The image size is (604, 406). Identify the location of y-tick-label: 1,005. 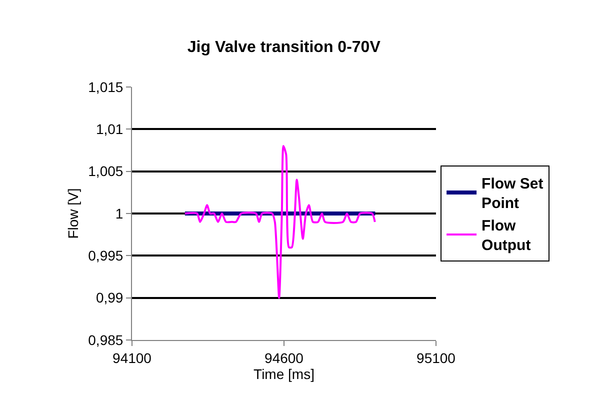
(106, 171).